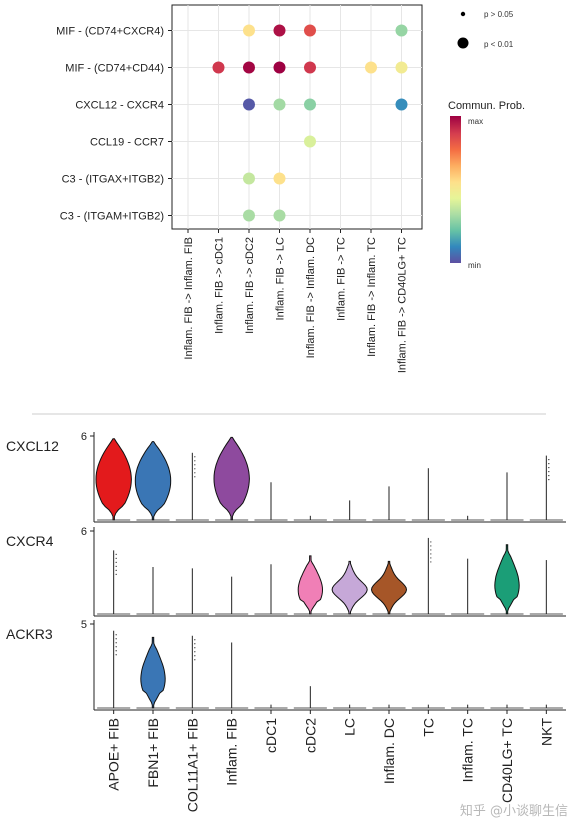 Image resolution: width=580 pixels, height=835 pixels. What do you see at coordinates (310, 735) in the screenshot?
I see `violin-x-label: cDC2` at bounding box center [310, 735].